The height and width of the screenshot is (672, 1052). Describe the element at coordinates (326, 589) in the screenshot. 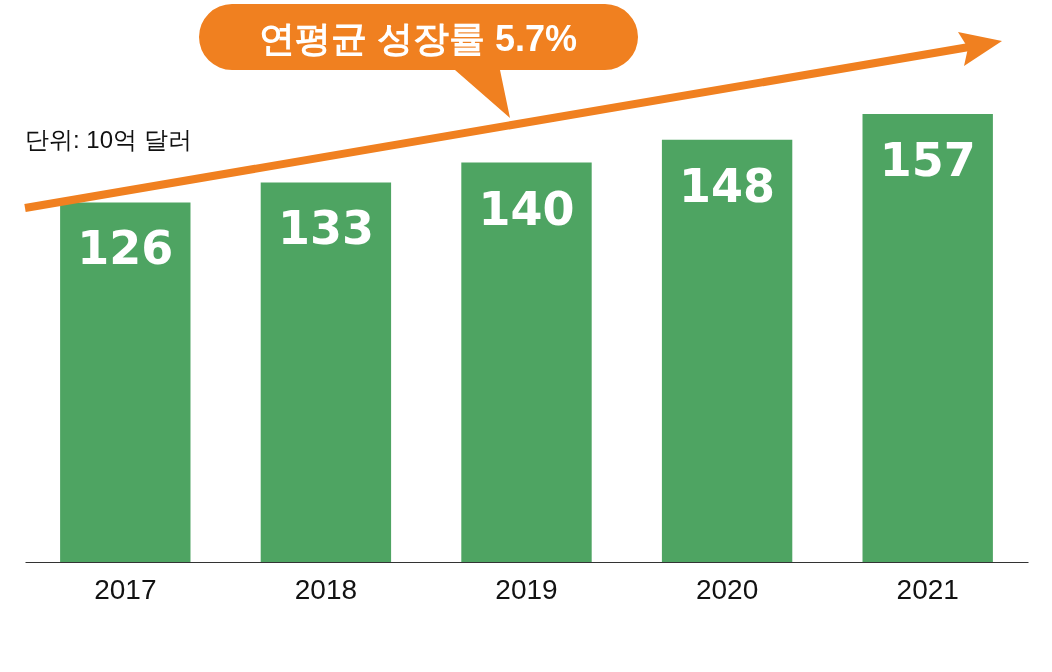

I see `x-tick-label: 2018` at that location.